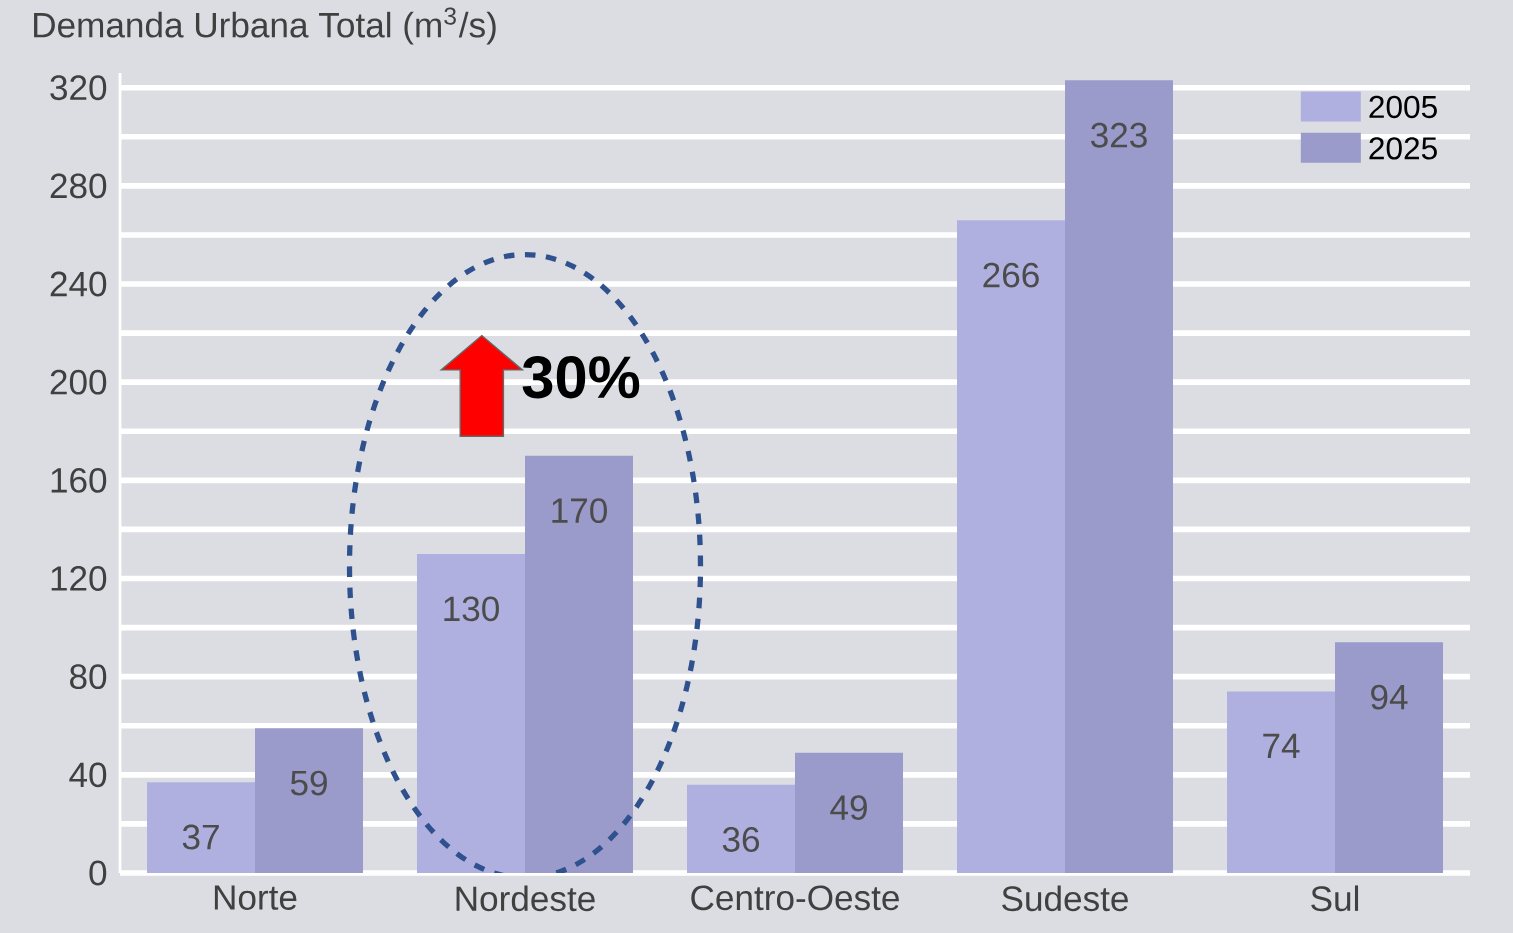 The image size is (1513, 933). Describe the element at coordinates (581, 377) in the screenshot. I see `annotation: 30%` at that location.